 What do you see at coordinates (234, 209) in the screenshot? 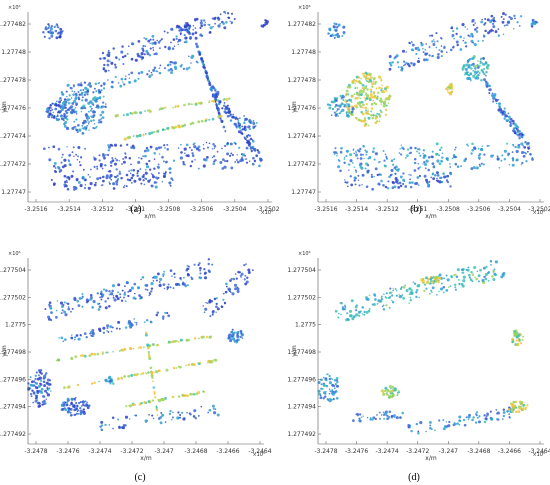
I see `x-tick-label: -3.2504` at bounding box center [234, 209].